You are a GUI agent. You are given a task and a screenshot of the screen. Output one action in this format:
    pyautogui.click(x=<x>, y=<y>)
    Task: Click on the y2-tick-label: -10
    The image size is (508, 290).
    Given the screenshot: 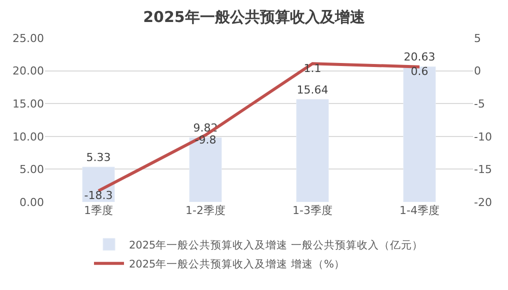 What is the action you would take?
    pyautogui.click(x=483, y=137)
    